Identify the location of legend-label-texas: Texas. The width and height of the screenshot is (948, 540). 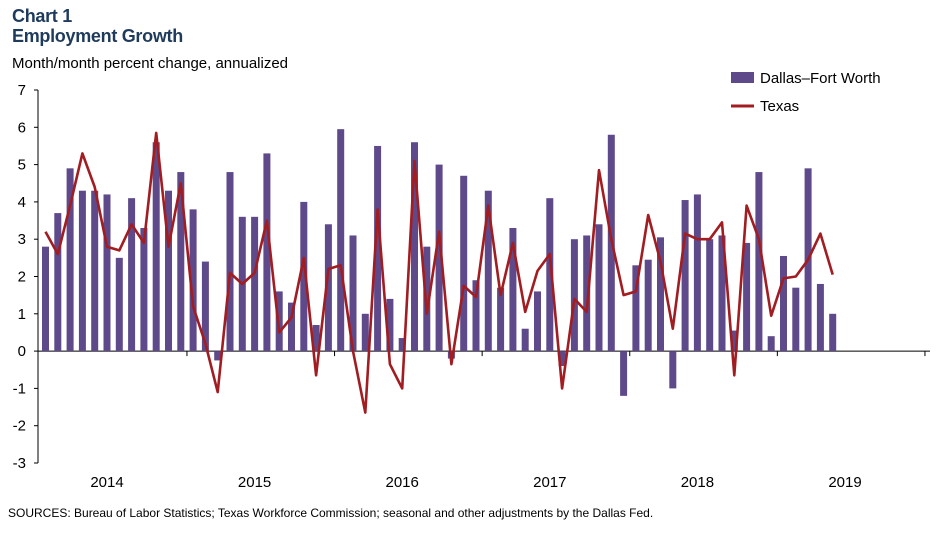
(779, 106).